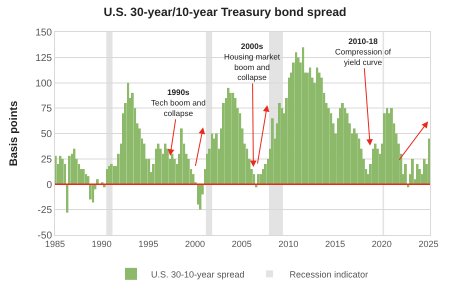 The width and height of the screenshot is (450, 300). Describe the element at coordinates (329, 274) in the screenshot. I see `legend-label: Recession indicator` at that location.